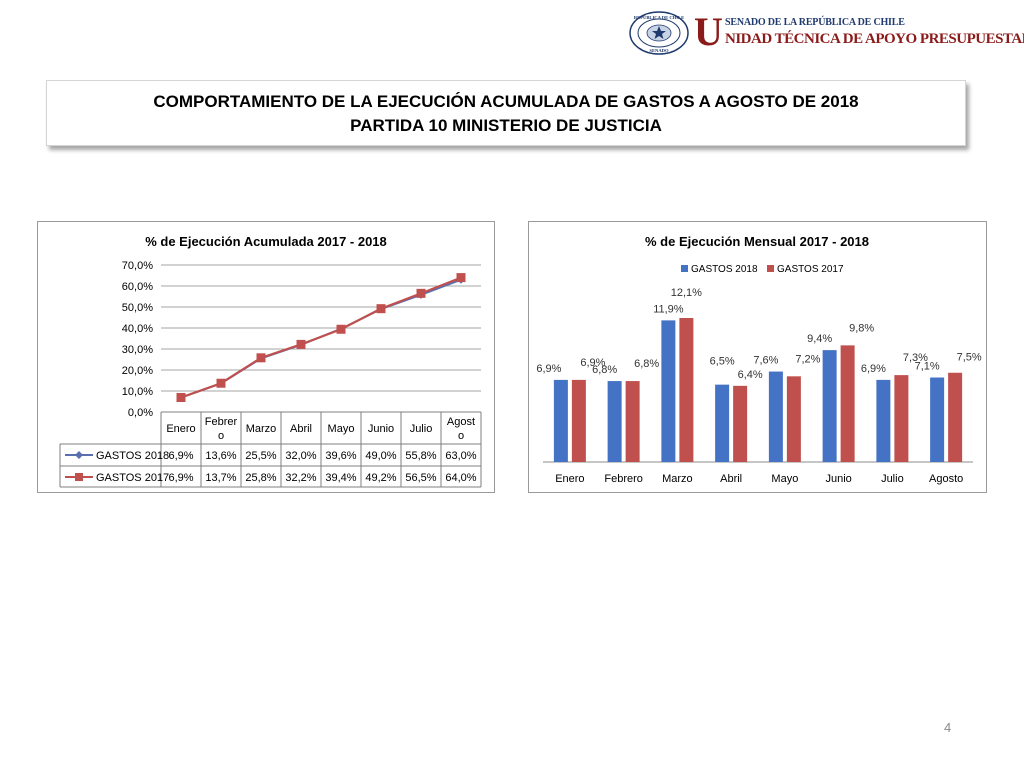  What do you see at coordinates (722, 362) in the screenshot?
I see `data-label-gastos-2018: 6,5%` at bounding box center [722, 362].